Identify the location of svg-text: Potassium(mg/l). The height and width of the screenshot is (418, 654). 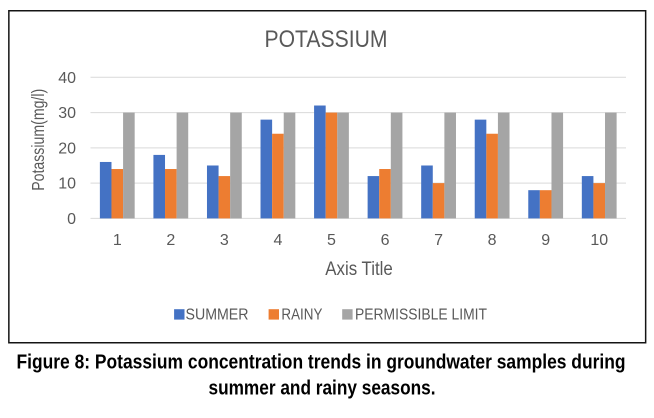
(38, 140).